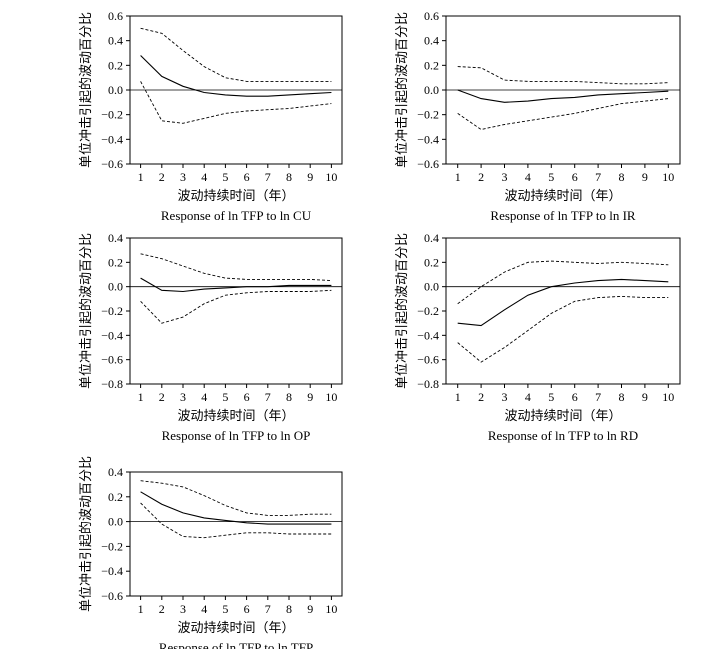  Describe the element at coordinates (236, 435) in the screenshot. I see `chart-caption: Response of ln TFP to ln OP` at that location.